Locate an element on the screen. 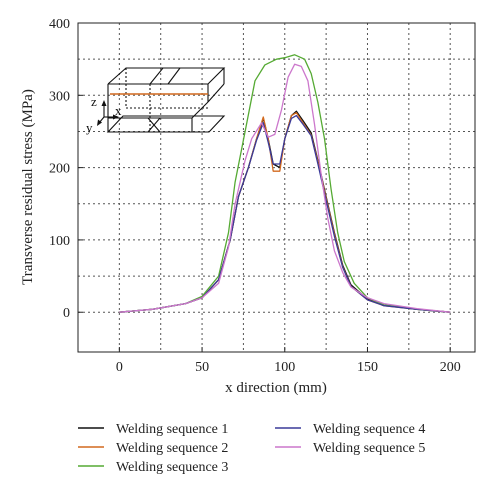 The width and height of the screenshot is (500, 499). legend-label-5: Welding sequence 5 is located at coordinates (369, 448).